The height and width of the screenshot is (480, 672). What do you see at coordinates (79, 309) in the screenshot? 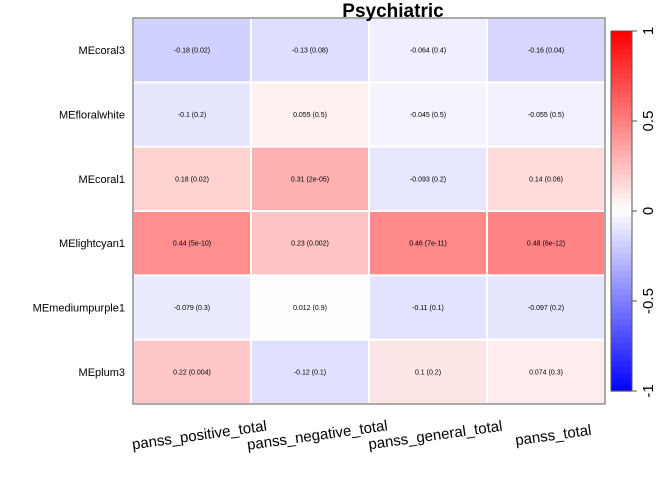
I see `row-label: MEmediumpurple1` at bounding box center [79, 309].